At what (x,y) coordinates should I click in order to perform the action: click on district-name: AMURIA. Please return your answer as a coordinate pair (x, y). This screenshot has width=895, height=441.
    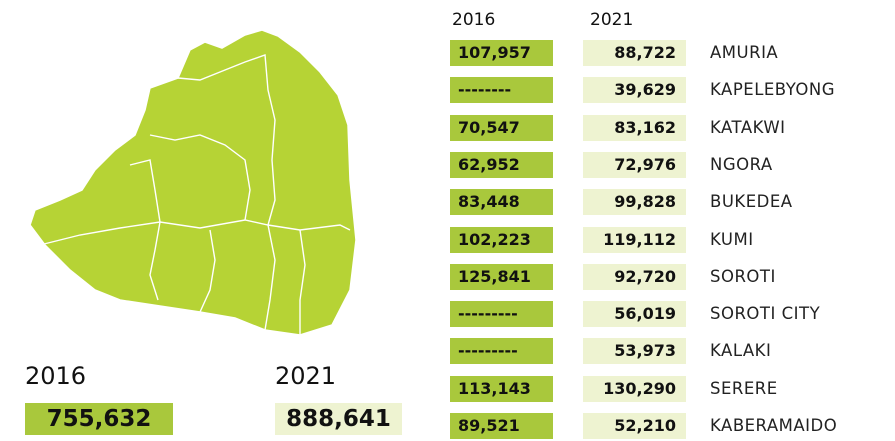
    Looking at the image, I should click on (744, 52).